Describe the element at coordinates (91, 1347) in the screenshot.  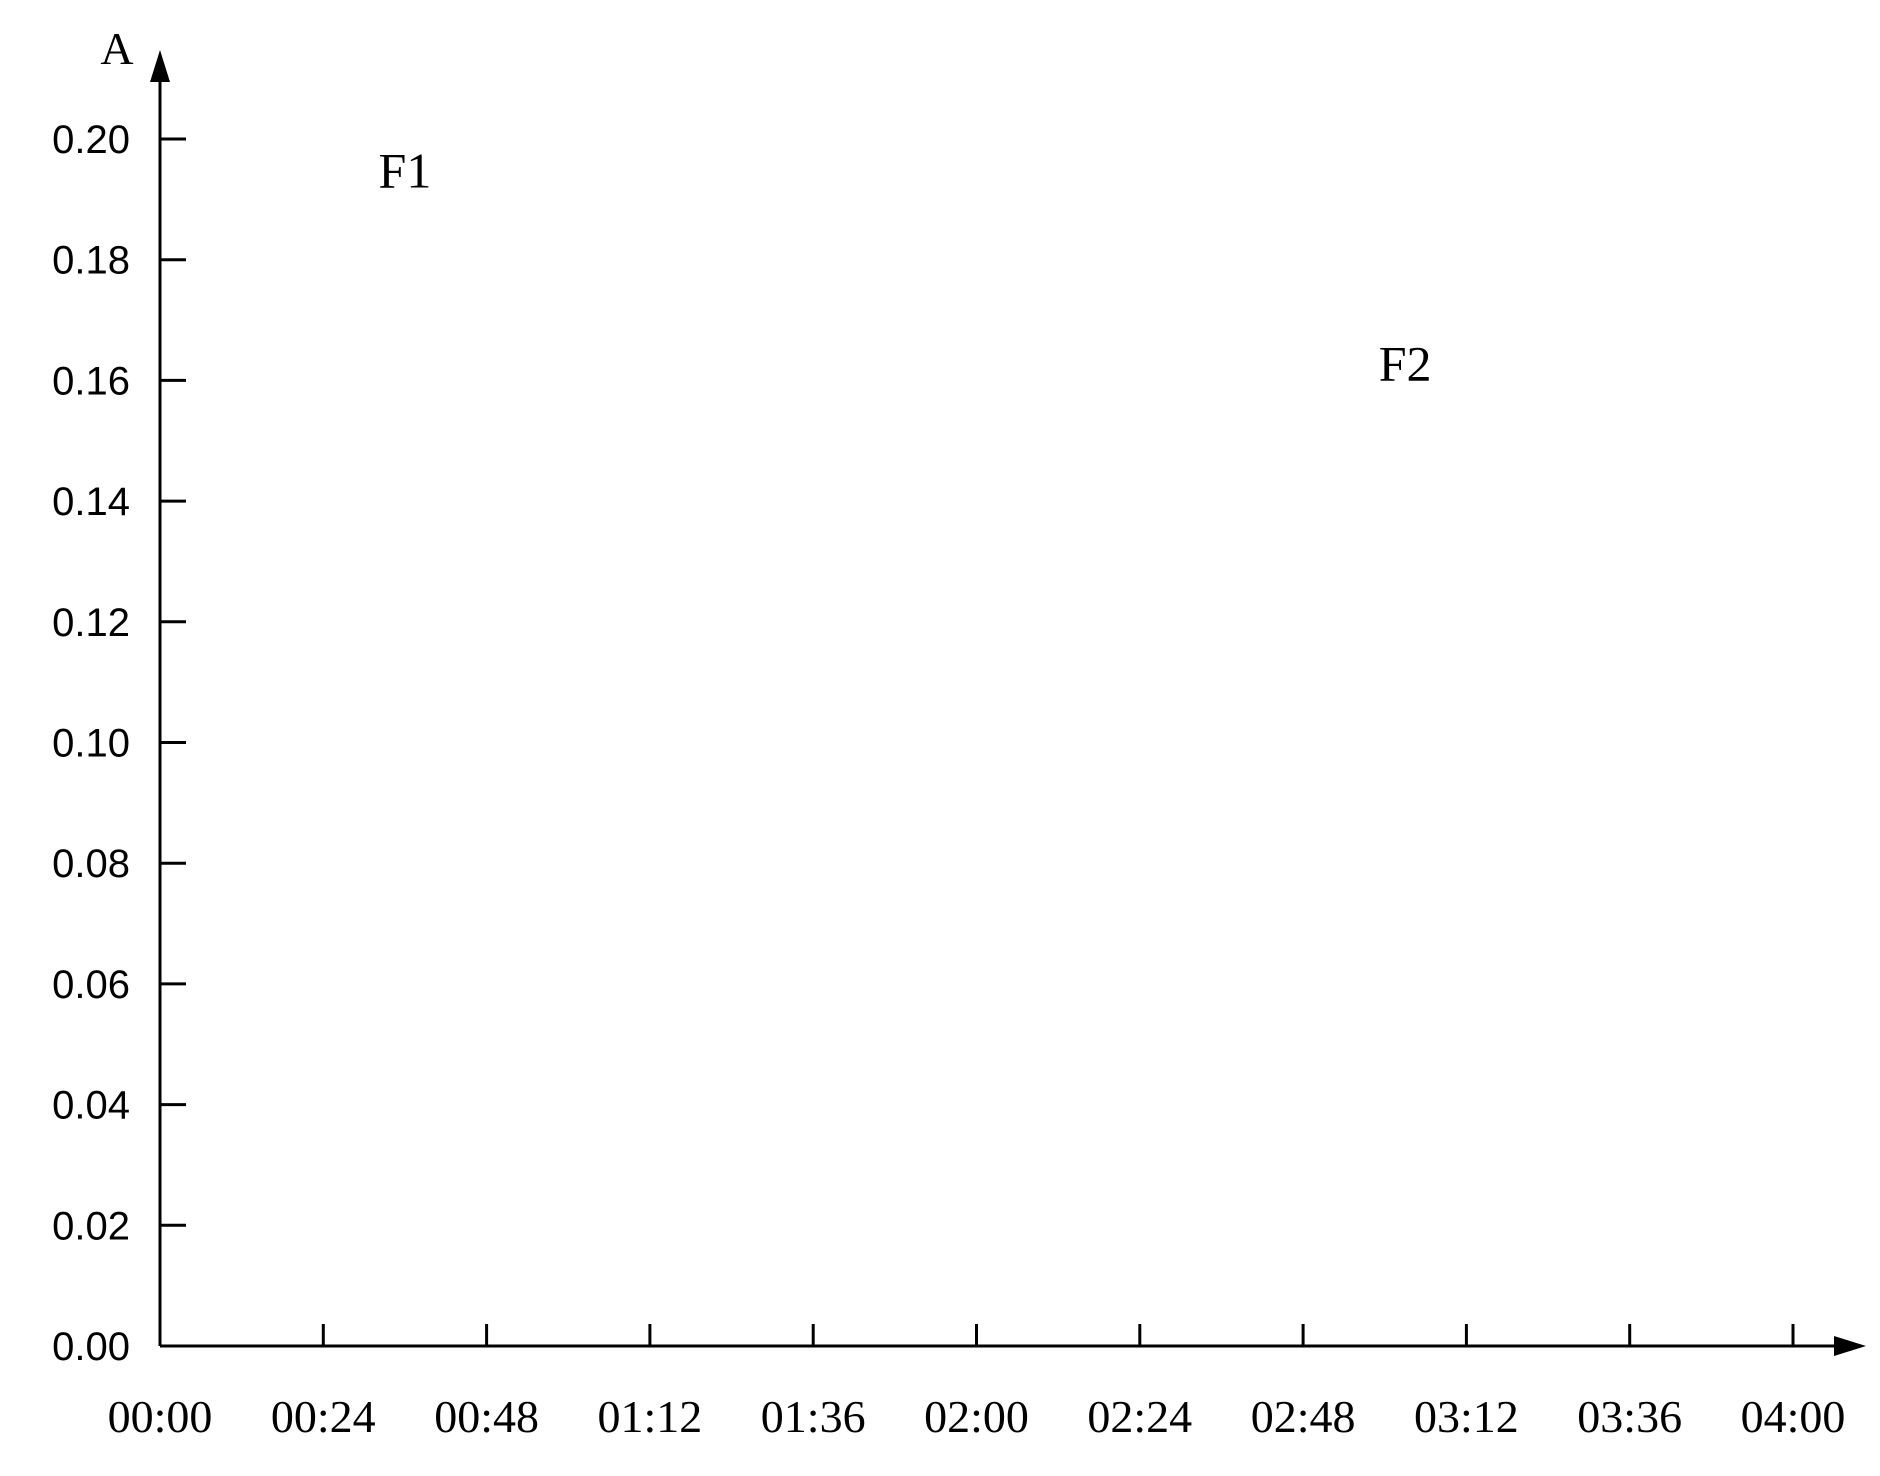
I see `y-tick-label: 0.00` at that location.